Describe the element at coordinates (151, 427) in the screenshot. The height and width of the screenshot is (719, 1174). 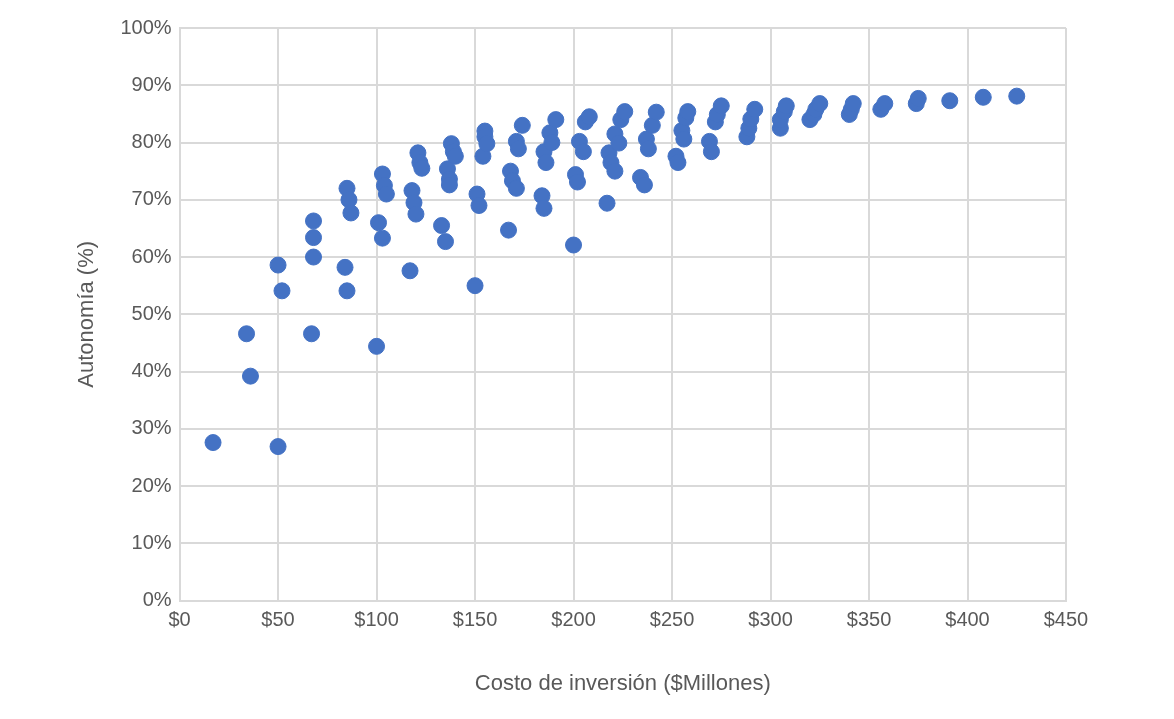
I see `y-tick-label: 30%` at that location.